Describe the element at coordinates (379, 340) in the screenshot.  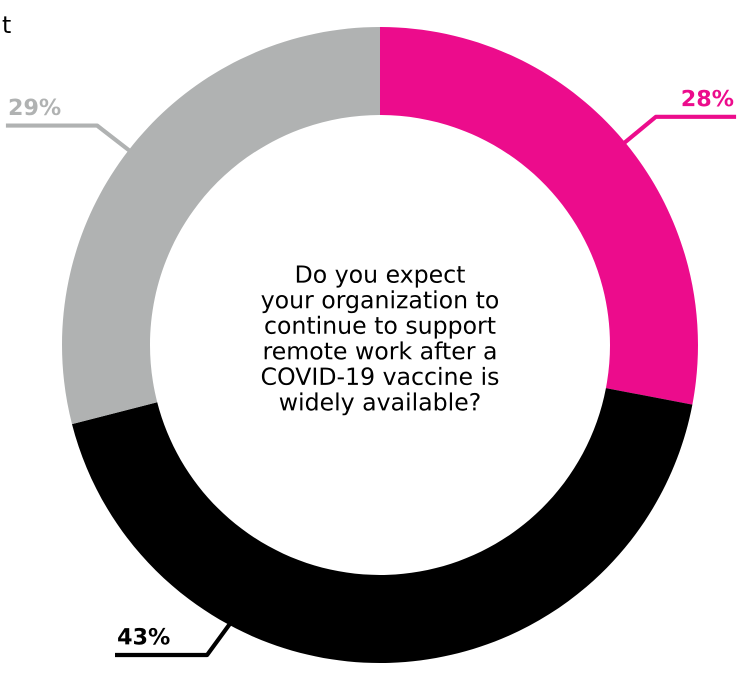
I see `text: Do you expect your organization to continue to support remote work after a COVID-19 vaccine is widely available?` at that location.